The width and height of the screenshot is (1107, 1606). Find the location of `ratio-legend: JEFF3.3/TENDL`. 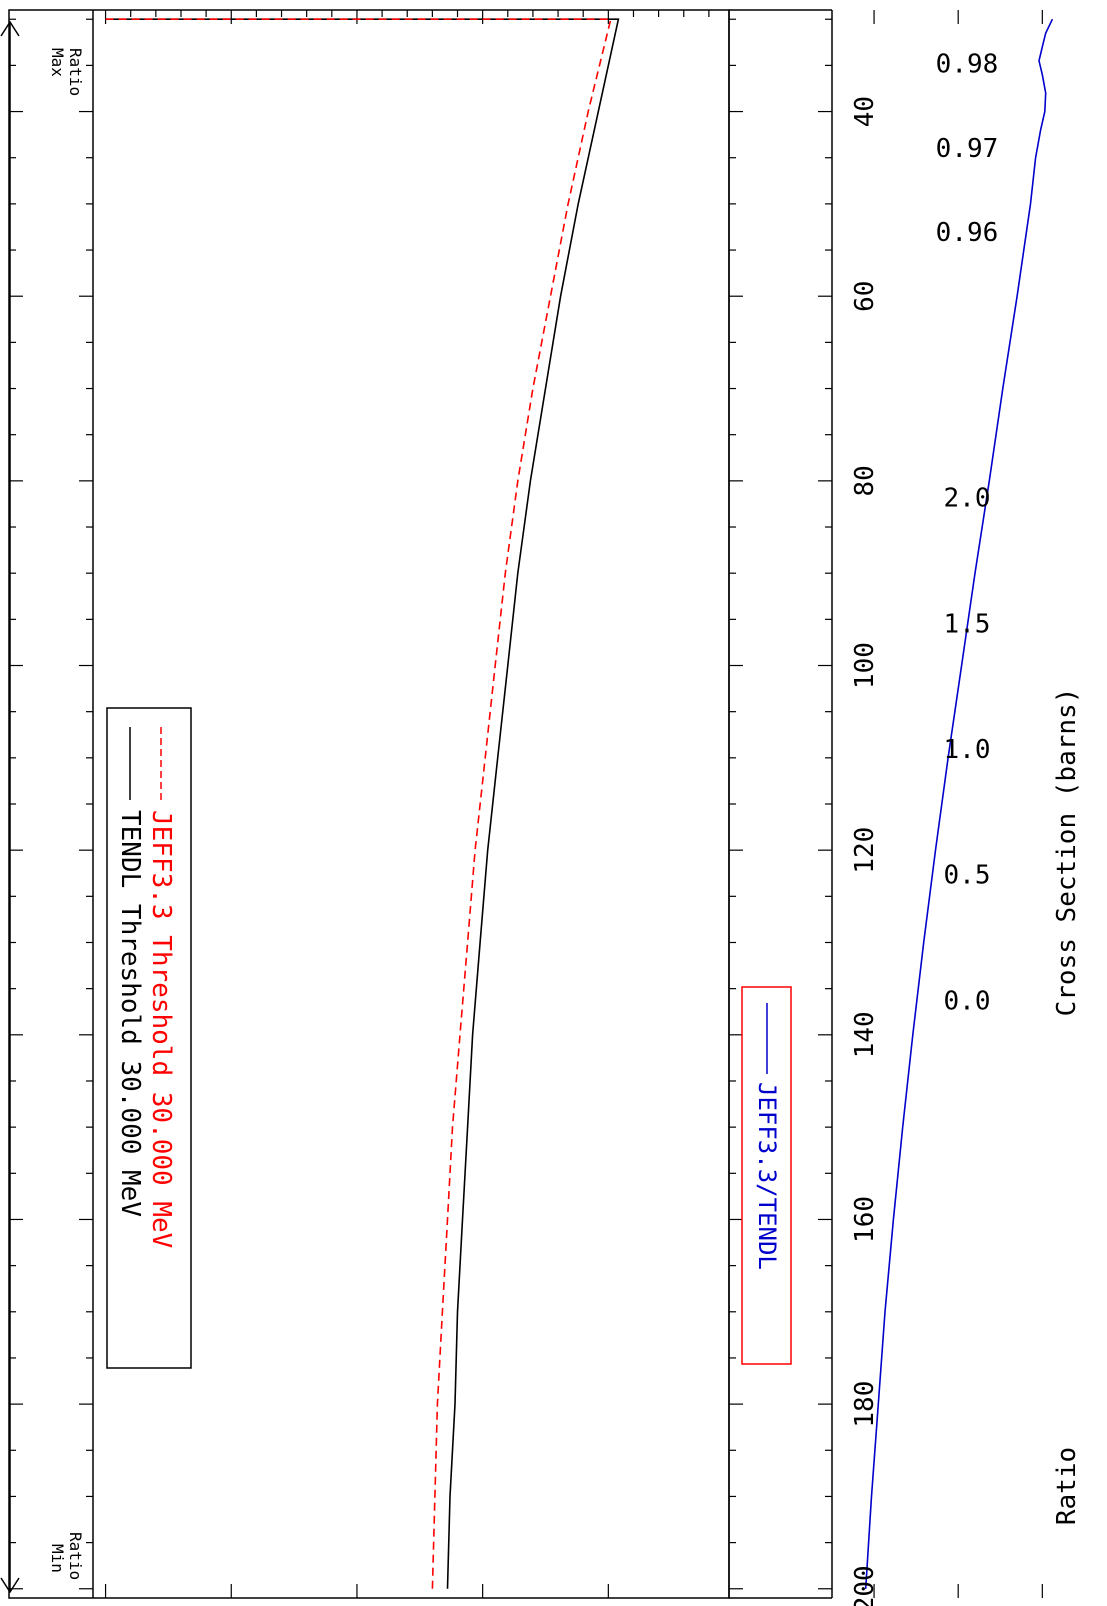

ratio-legend: JEFF3.3/TENDL is located at coordinates (766, 1175).